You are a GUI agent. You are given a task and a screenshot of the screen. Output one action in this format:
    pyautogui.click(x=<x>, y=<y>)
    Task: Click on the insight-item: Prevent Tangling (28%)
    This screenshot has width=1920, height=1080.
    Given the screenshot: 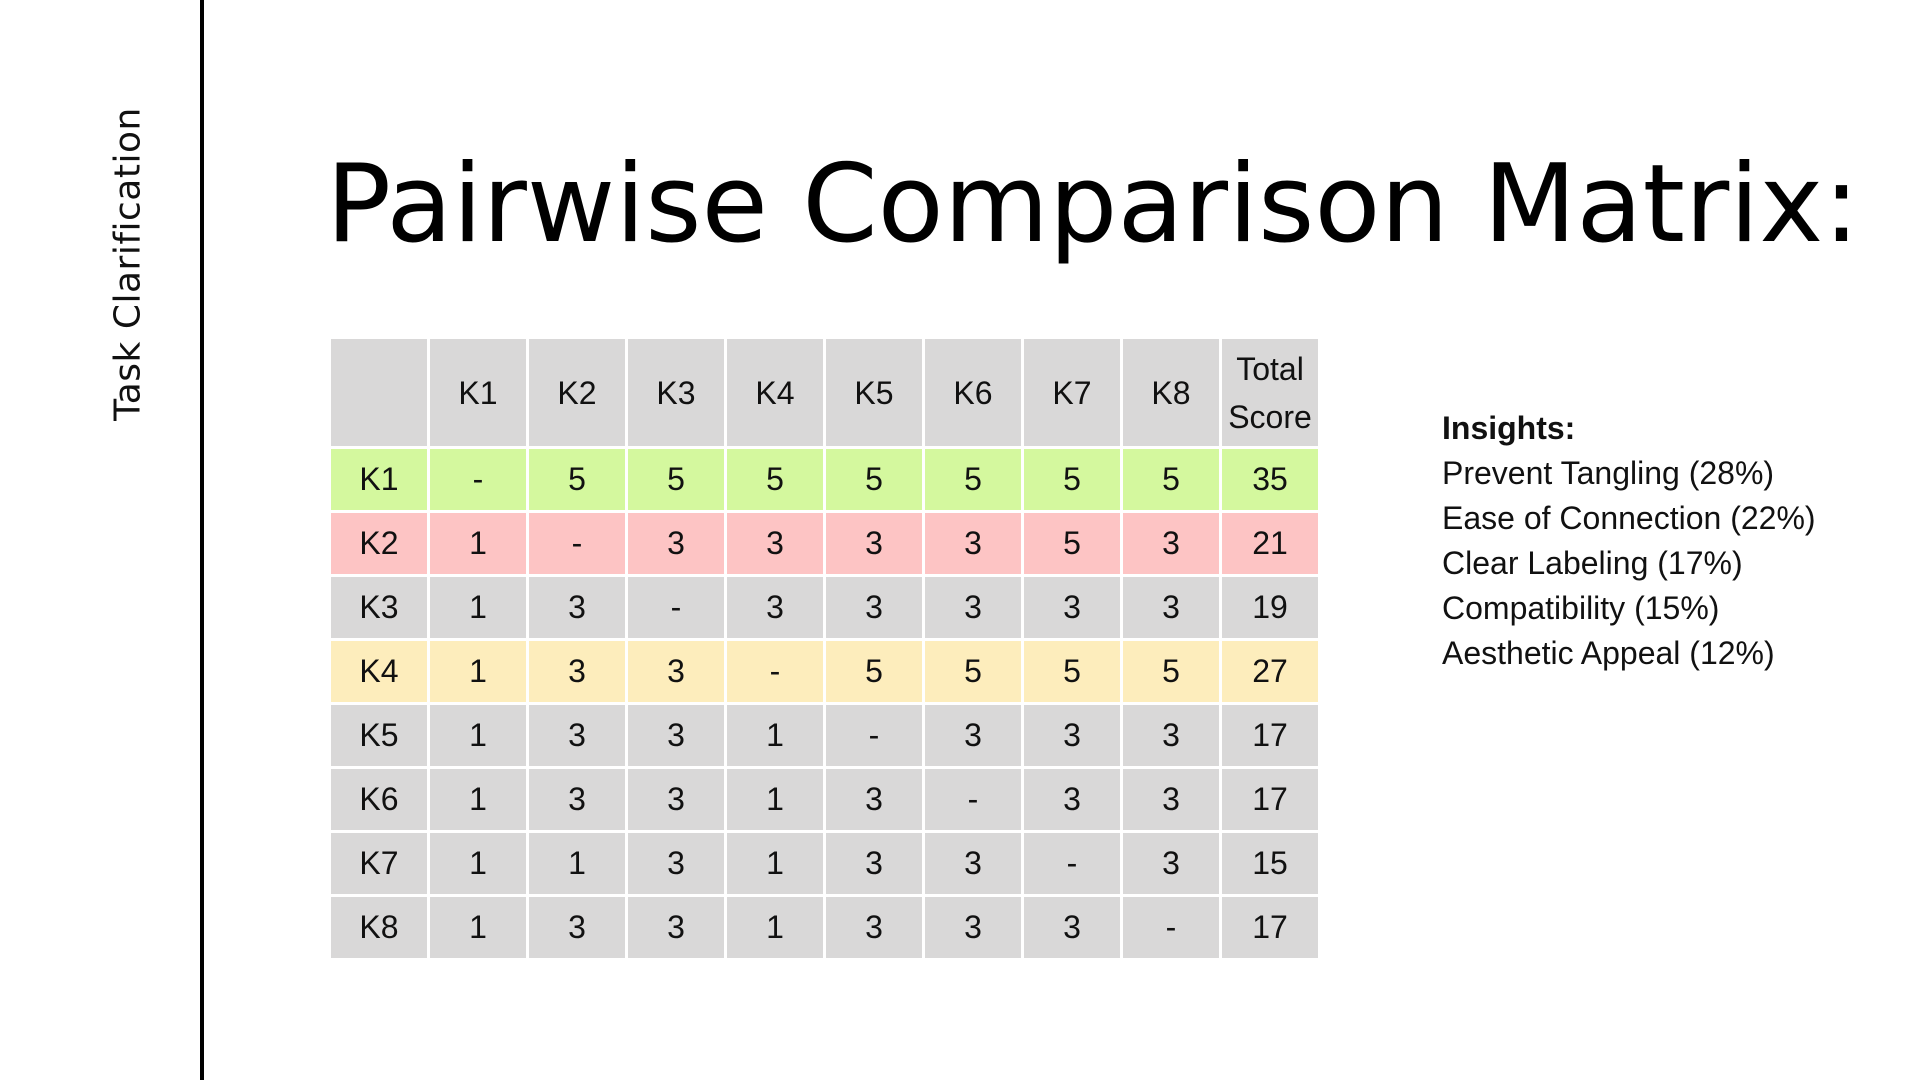 What is the action you would take?
    pyautogui.click(x=1608, y=473)
    